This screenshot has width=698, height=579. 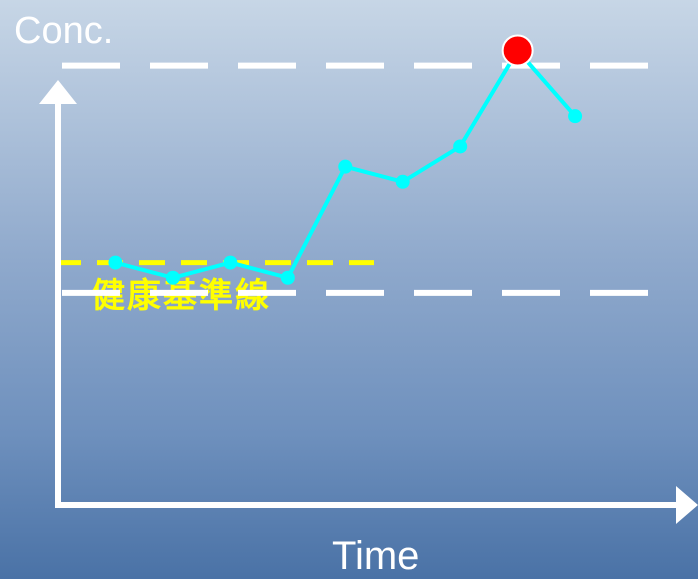 I want to click on x-axis-label: Time, so click(x=376, y=556).